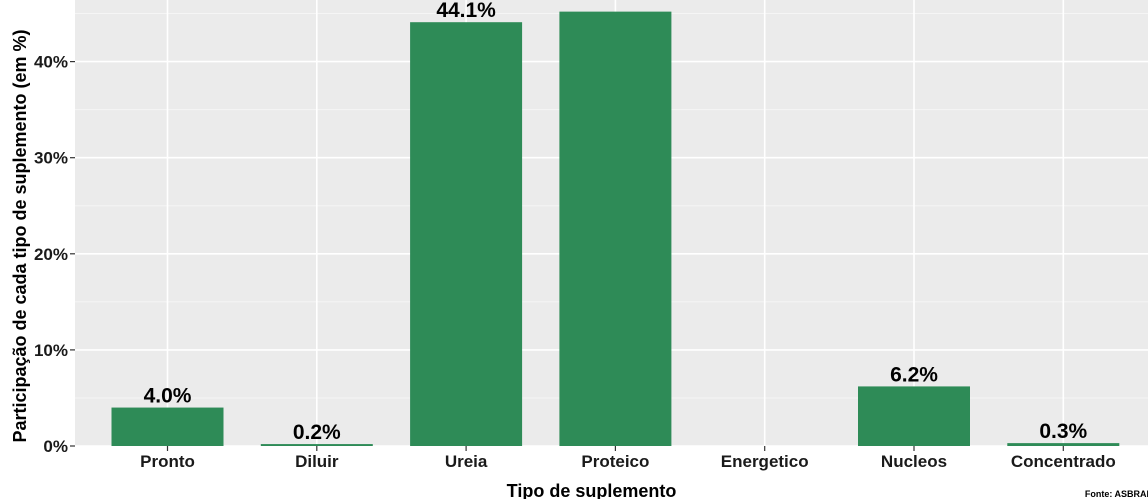 Image resolution: width=1148 pixels, height=499 pixels. I want to click on bar-pronto, so click(167, 426).